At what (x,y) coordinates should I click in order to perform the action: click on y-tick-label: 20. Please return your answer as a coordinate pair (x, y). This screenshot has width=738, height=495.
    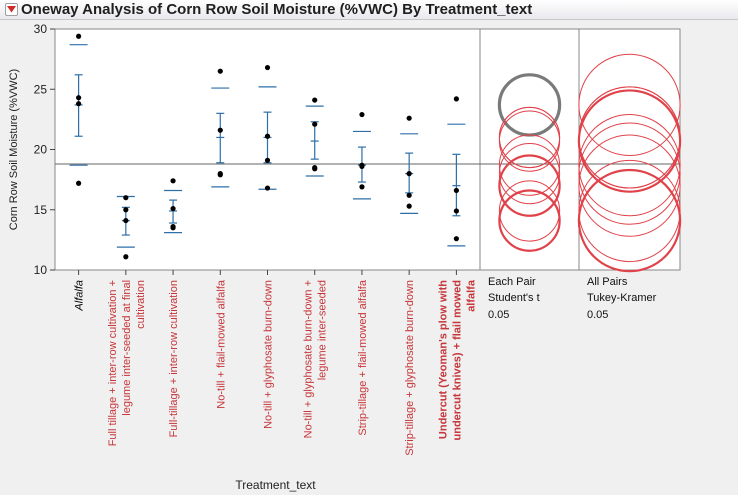
    Looking at the image, I should click on (41, 150).